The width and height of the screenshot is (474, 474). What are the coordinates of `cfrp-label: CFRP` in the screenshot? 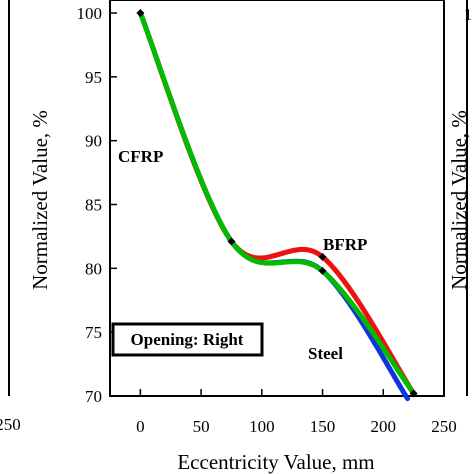 It's located at (140, 156).